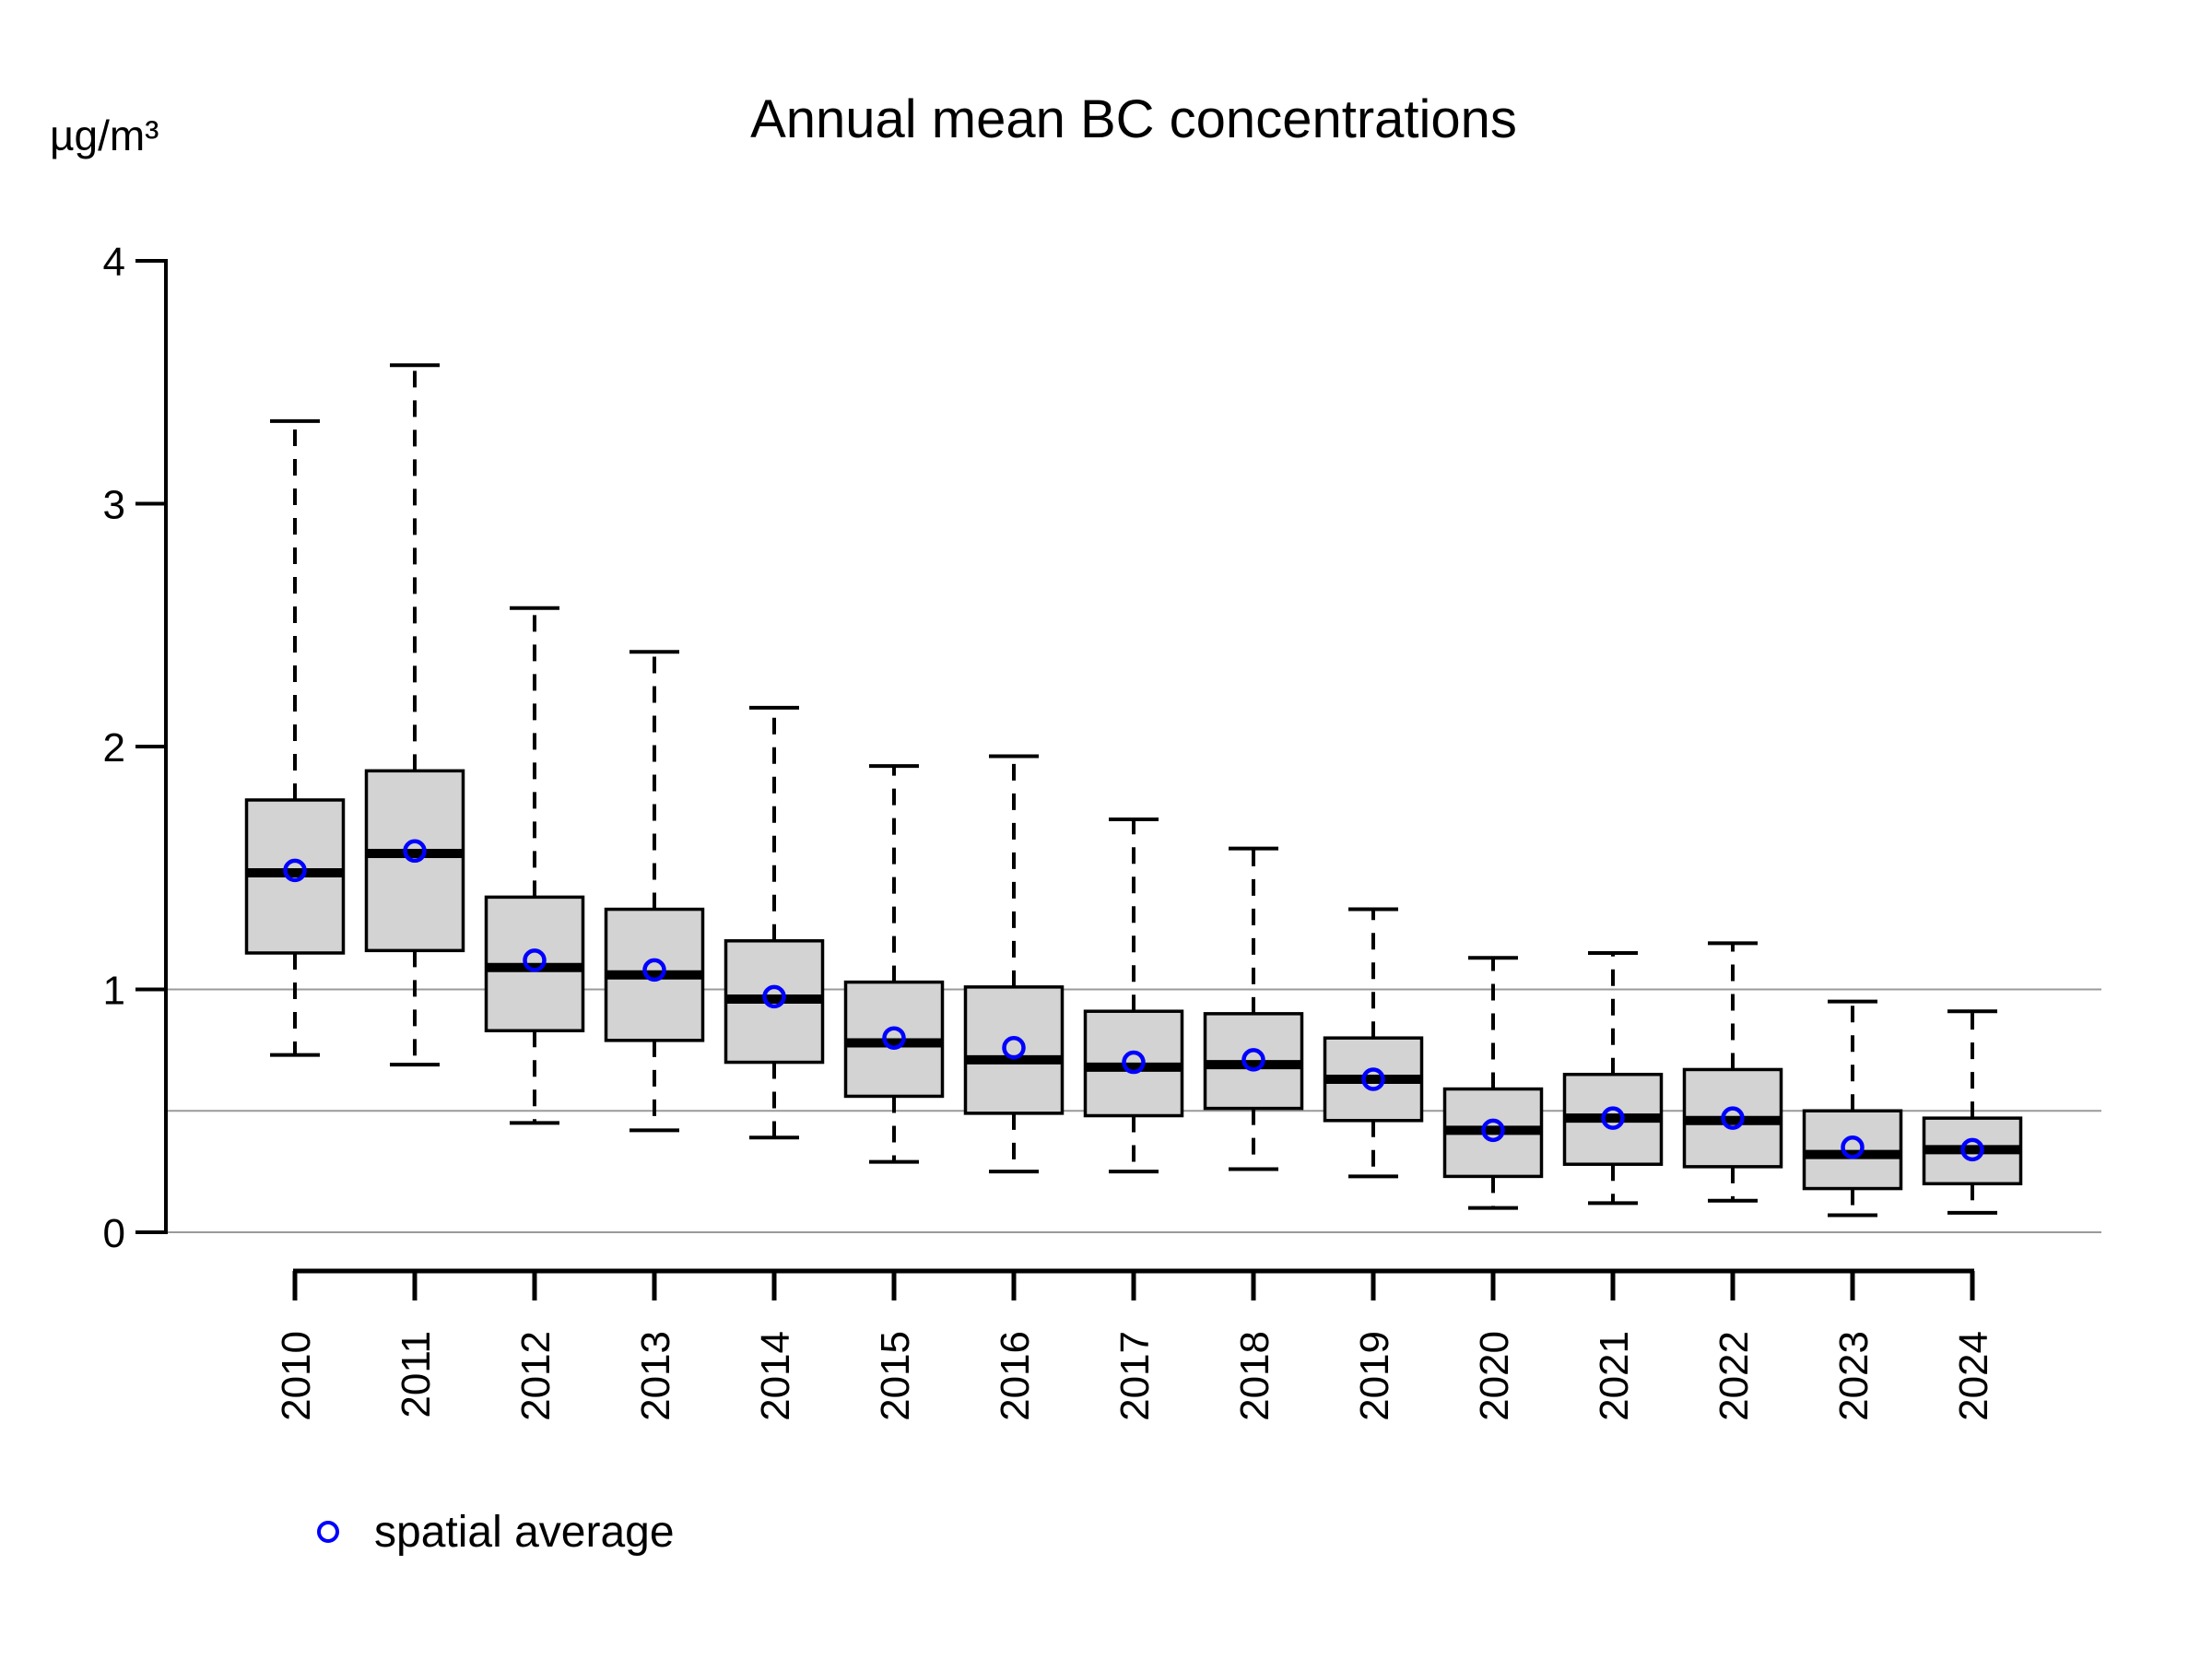 This screenshot has height=1659, width=2212. Describe the element at coordinates (416, 1374) in the screenshot. I see `x-tick-label-year: 2011` at that location.